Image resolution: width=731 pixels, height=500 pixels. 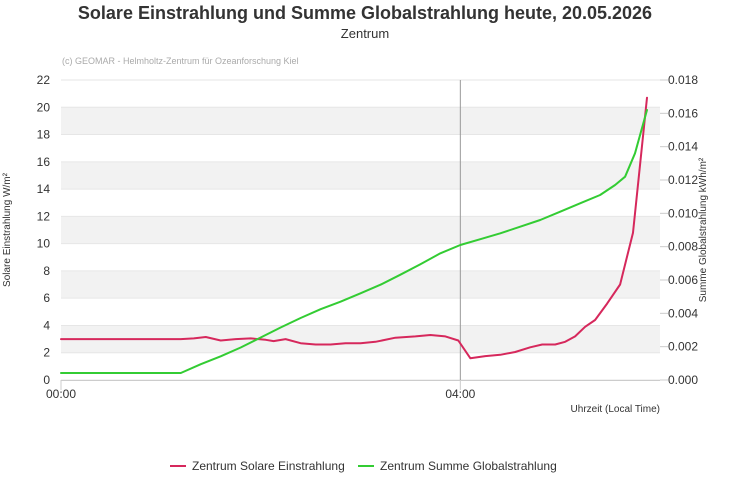 I want to click on y-left-tick-label: 22, so click(x=44, y=80).